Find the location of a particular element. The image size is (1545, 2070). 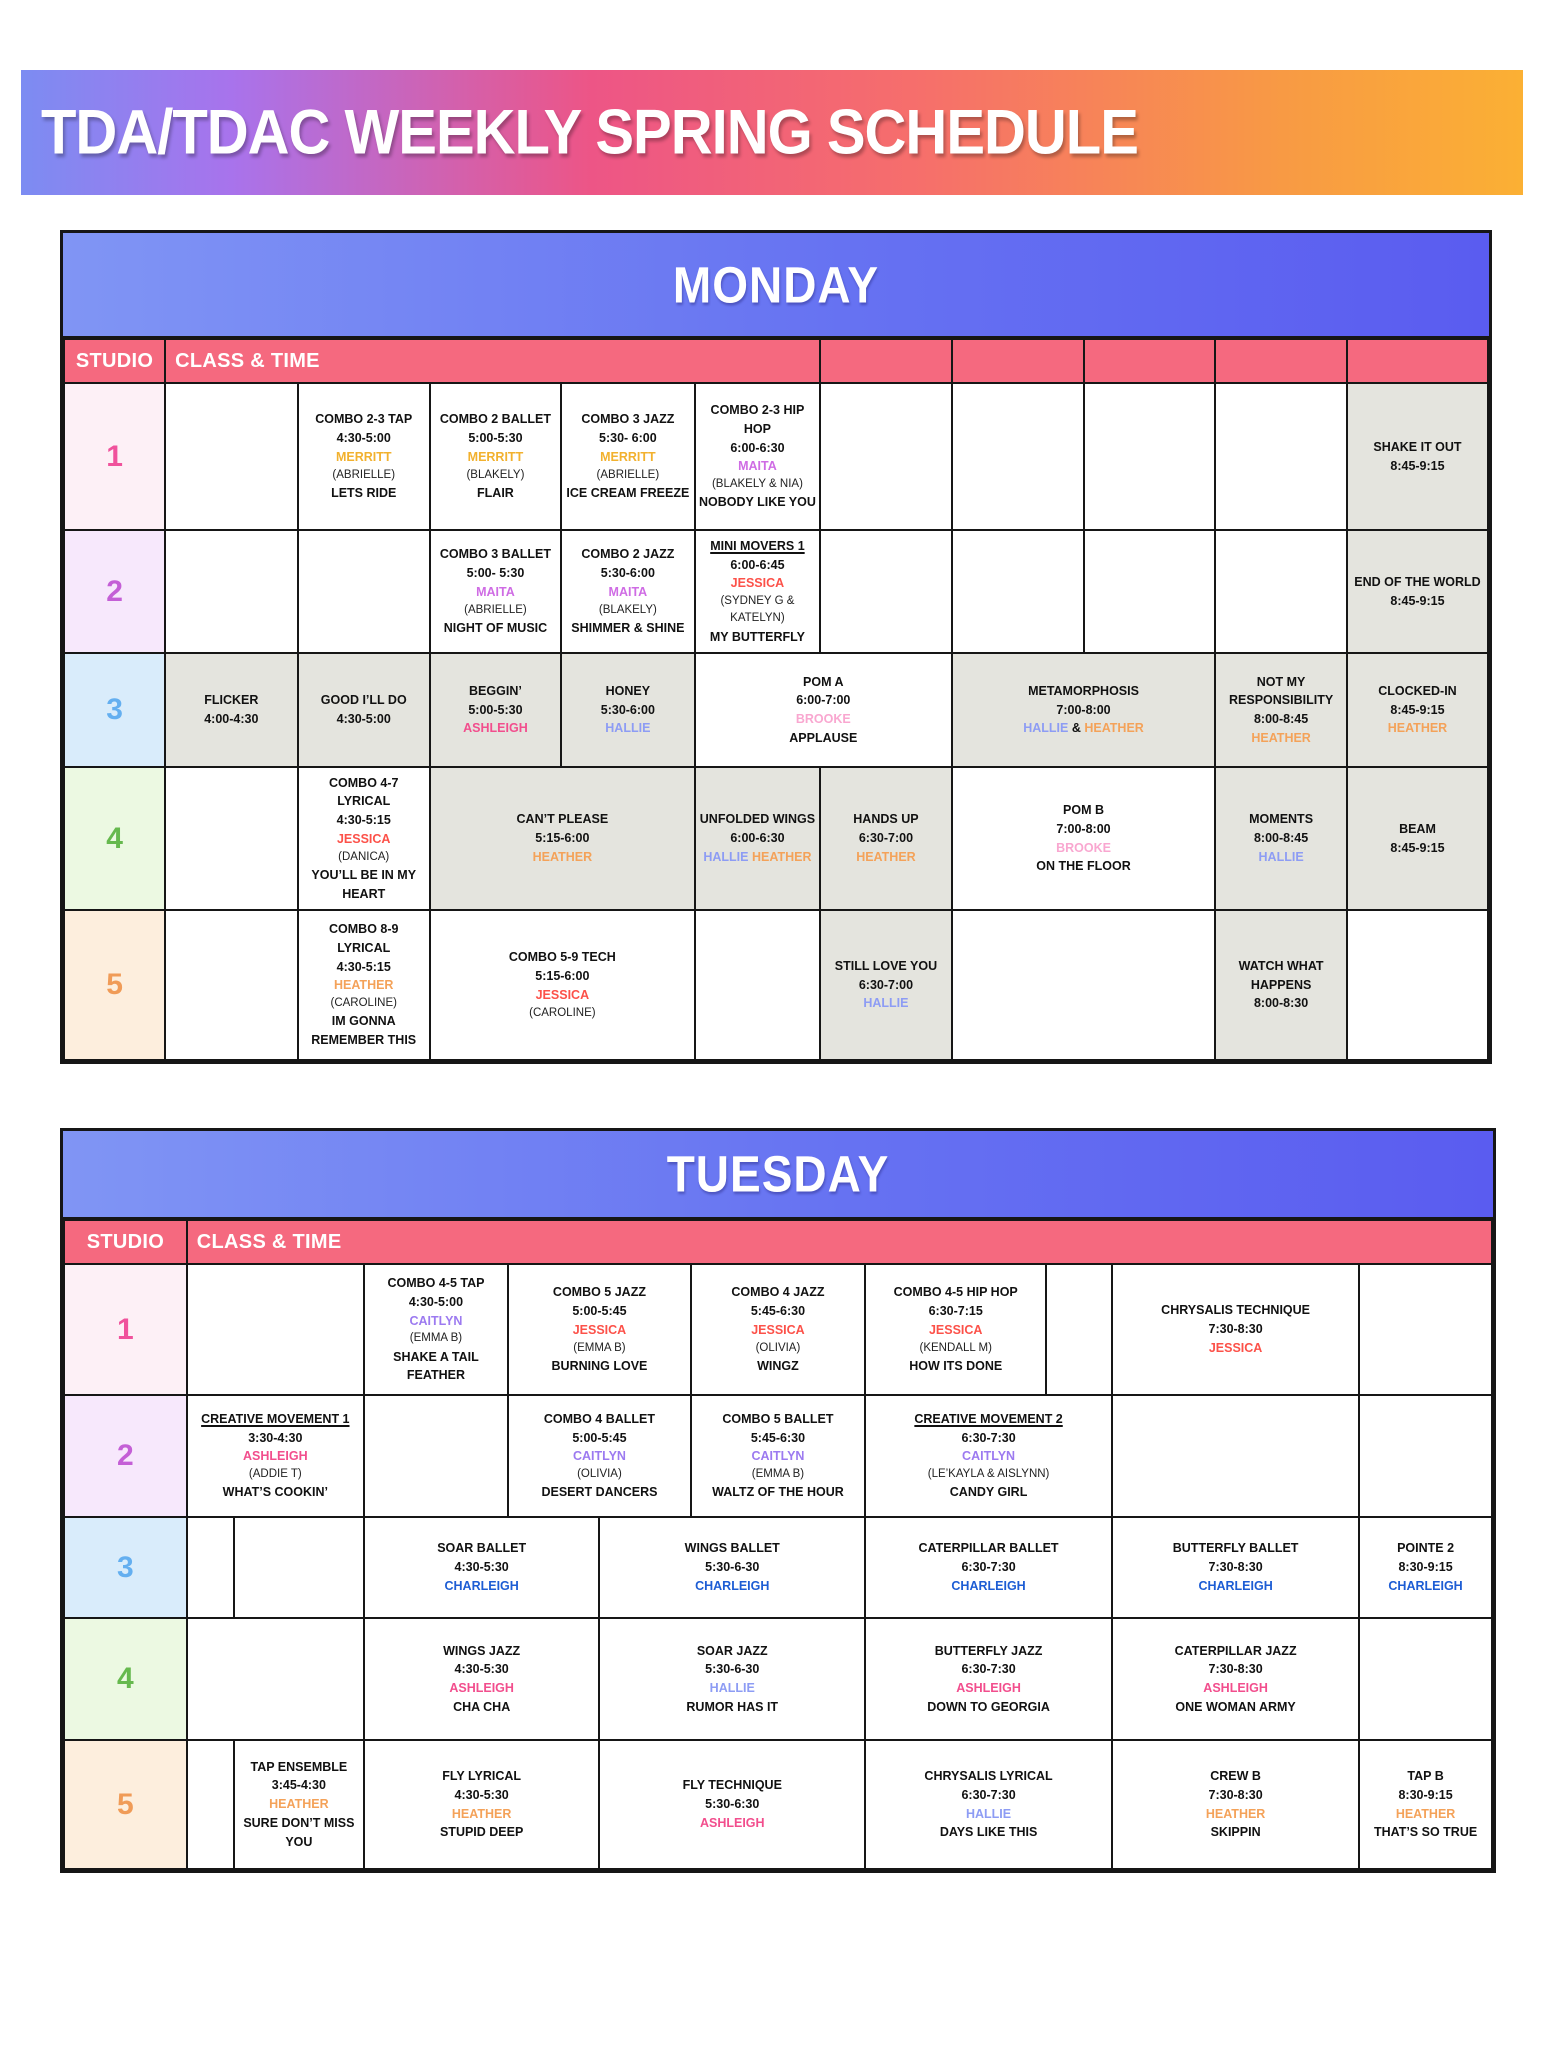

class-name: COMBO 4 JAZZ is located at coordinates (778, 1292).